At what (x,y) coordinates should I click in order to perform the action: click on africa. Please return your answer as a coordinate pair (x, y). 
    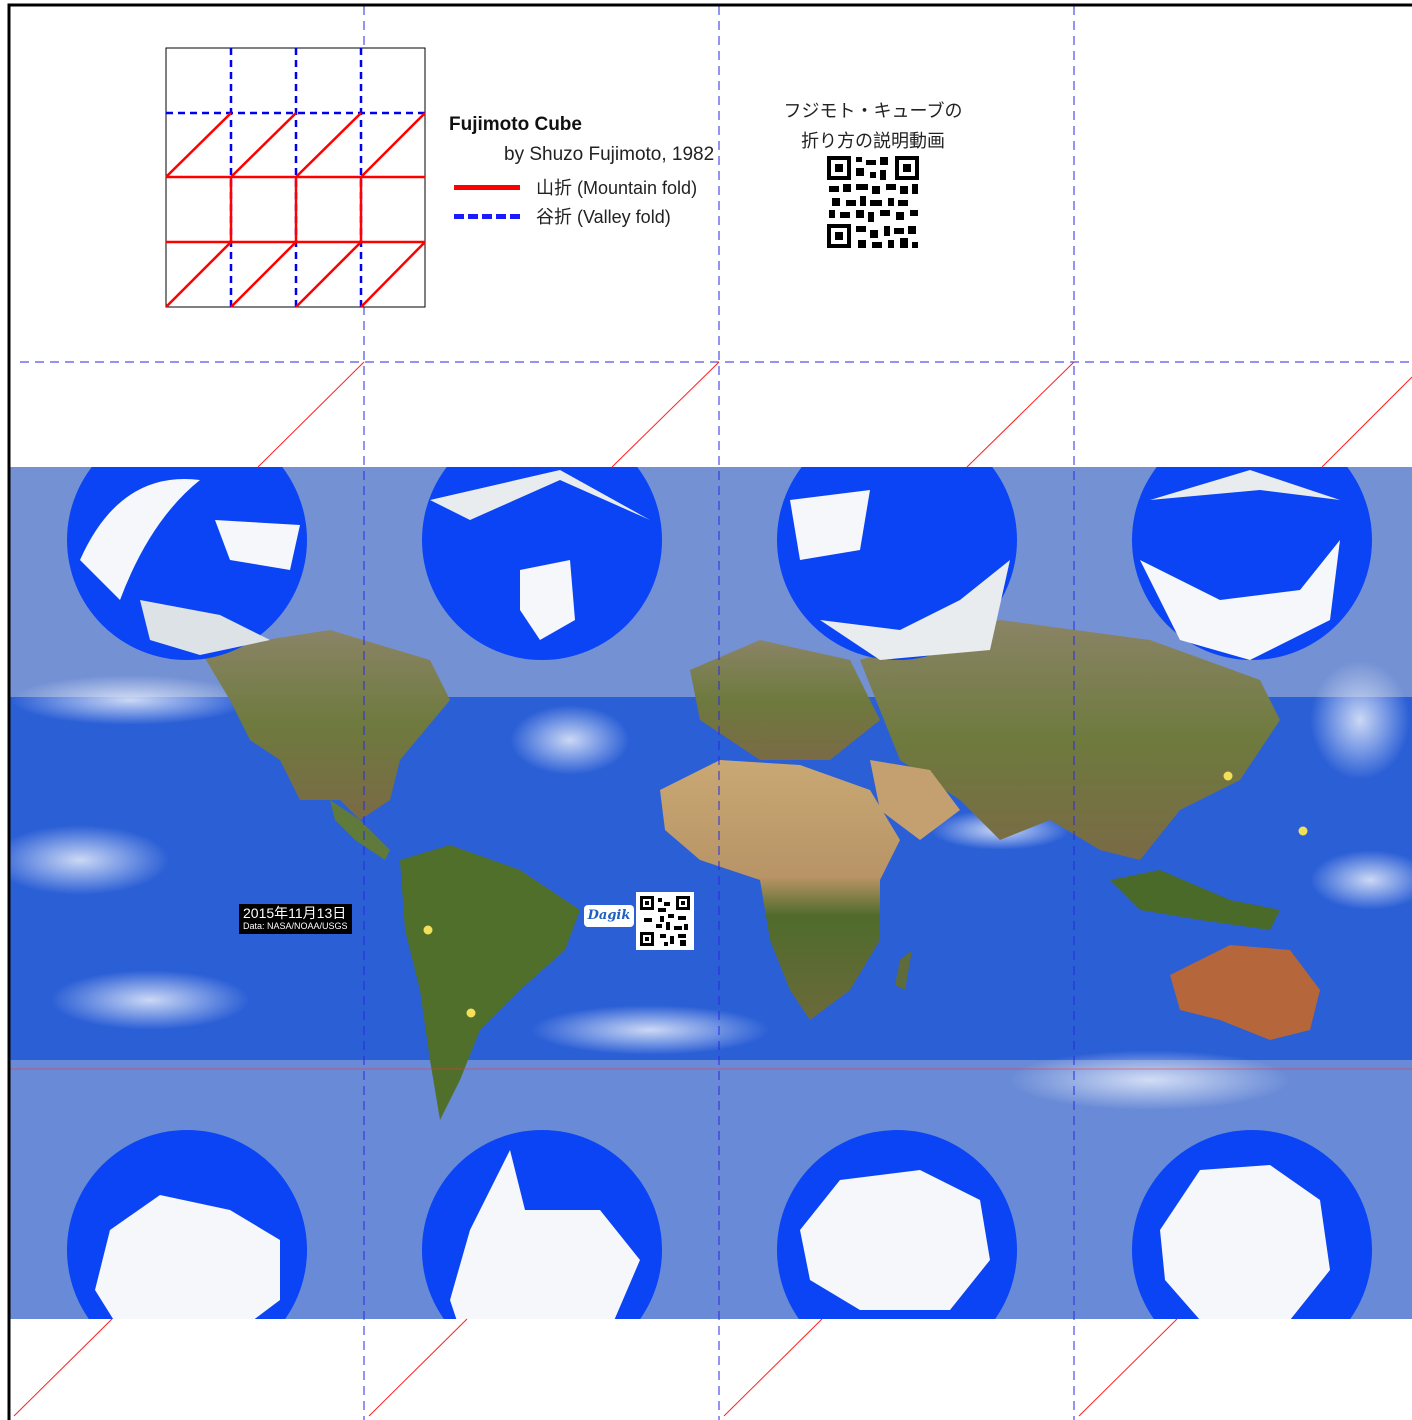
    Looking at the image, I should click on (780, 890).